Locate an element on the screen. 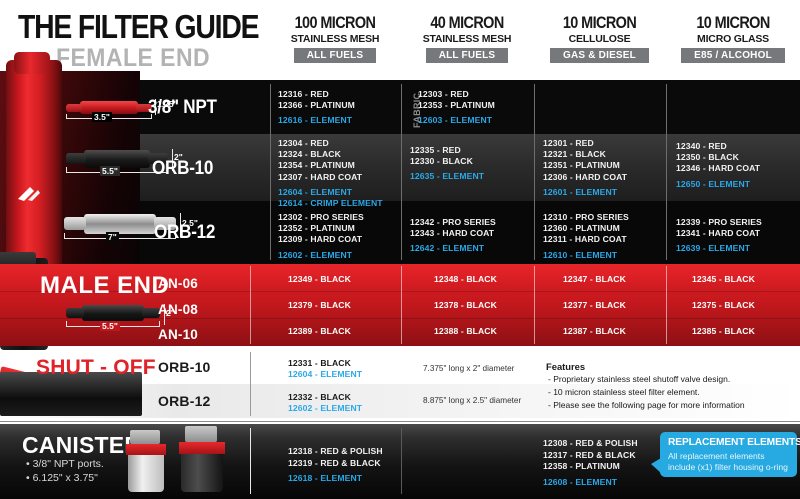 The height and width of the screenshot is (499, 800). canister-ring is located at coordinates (202, 448).